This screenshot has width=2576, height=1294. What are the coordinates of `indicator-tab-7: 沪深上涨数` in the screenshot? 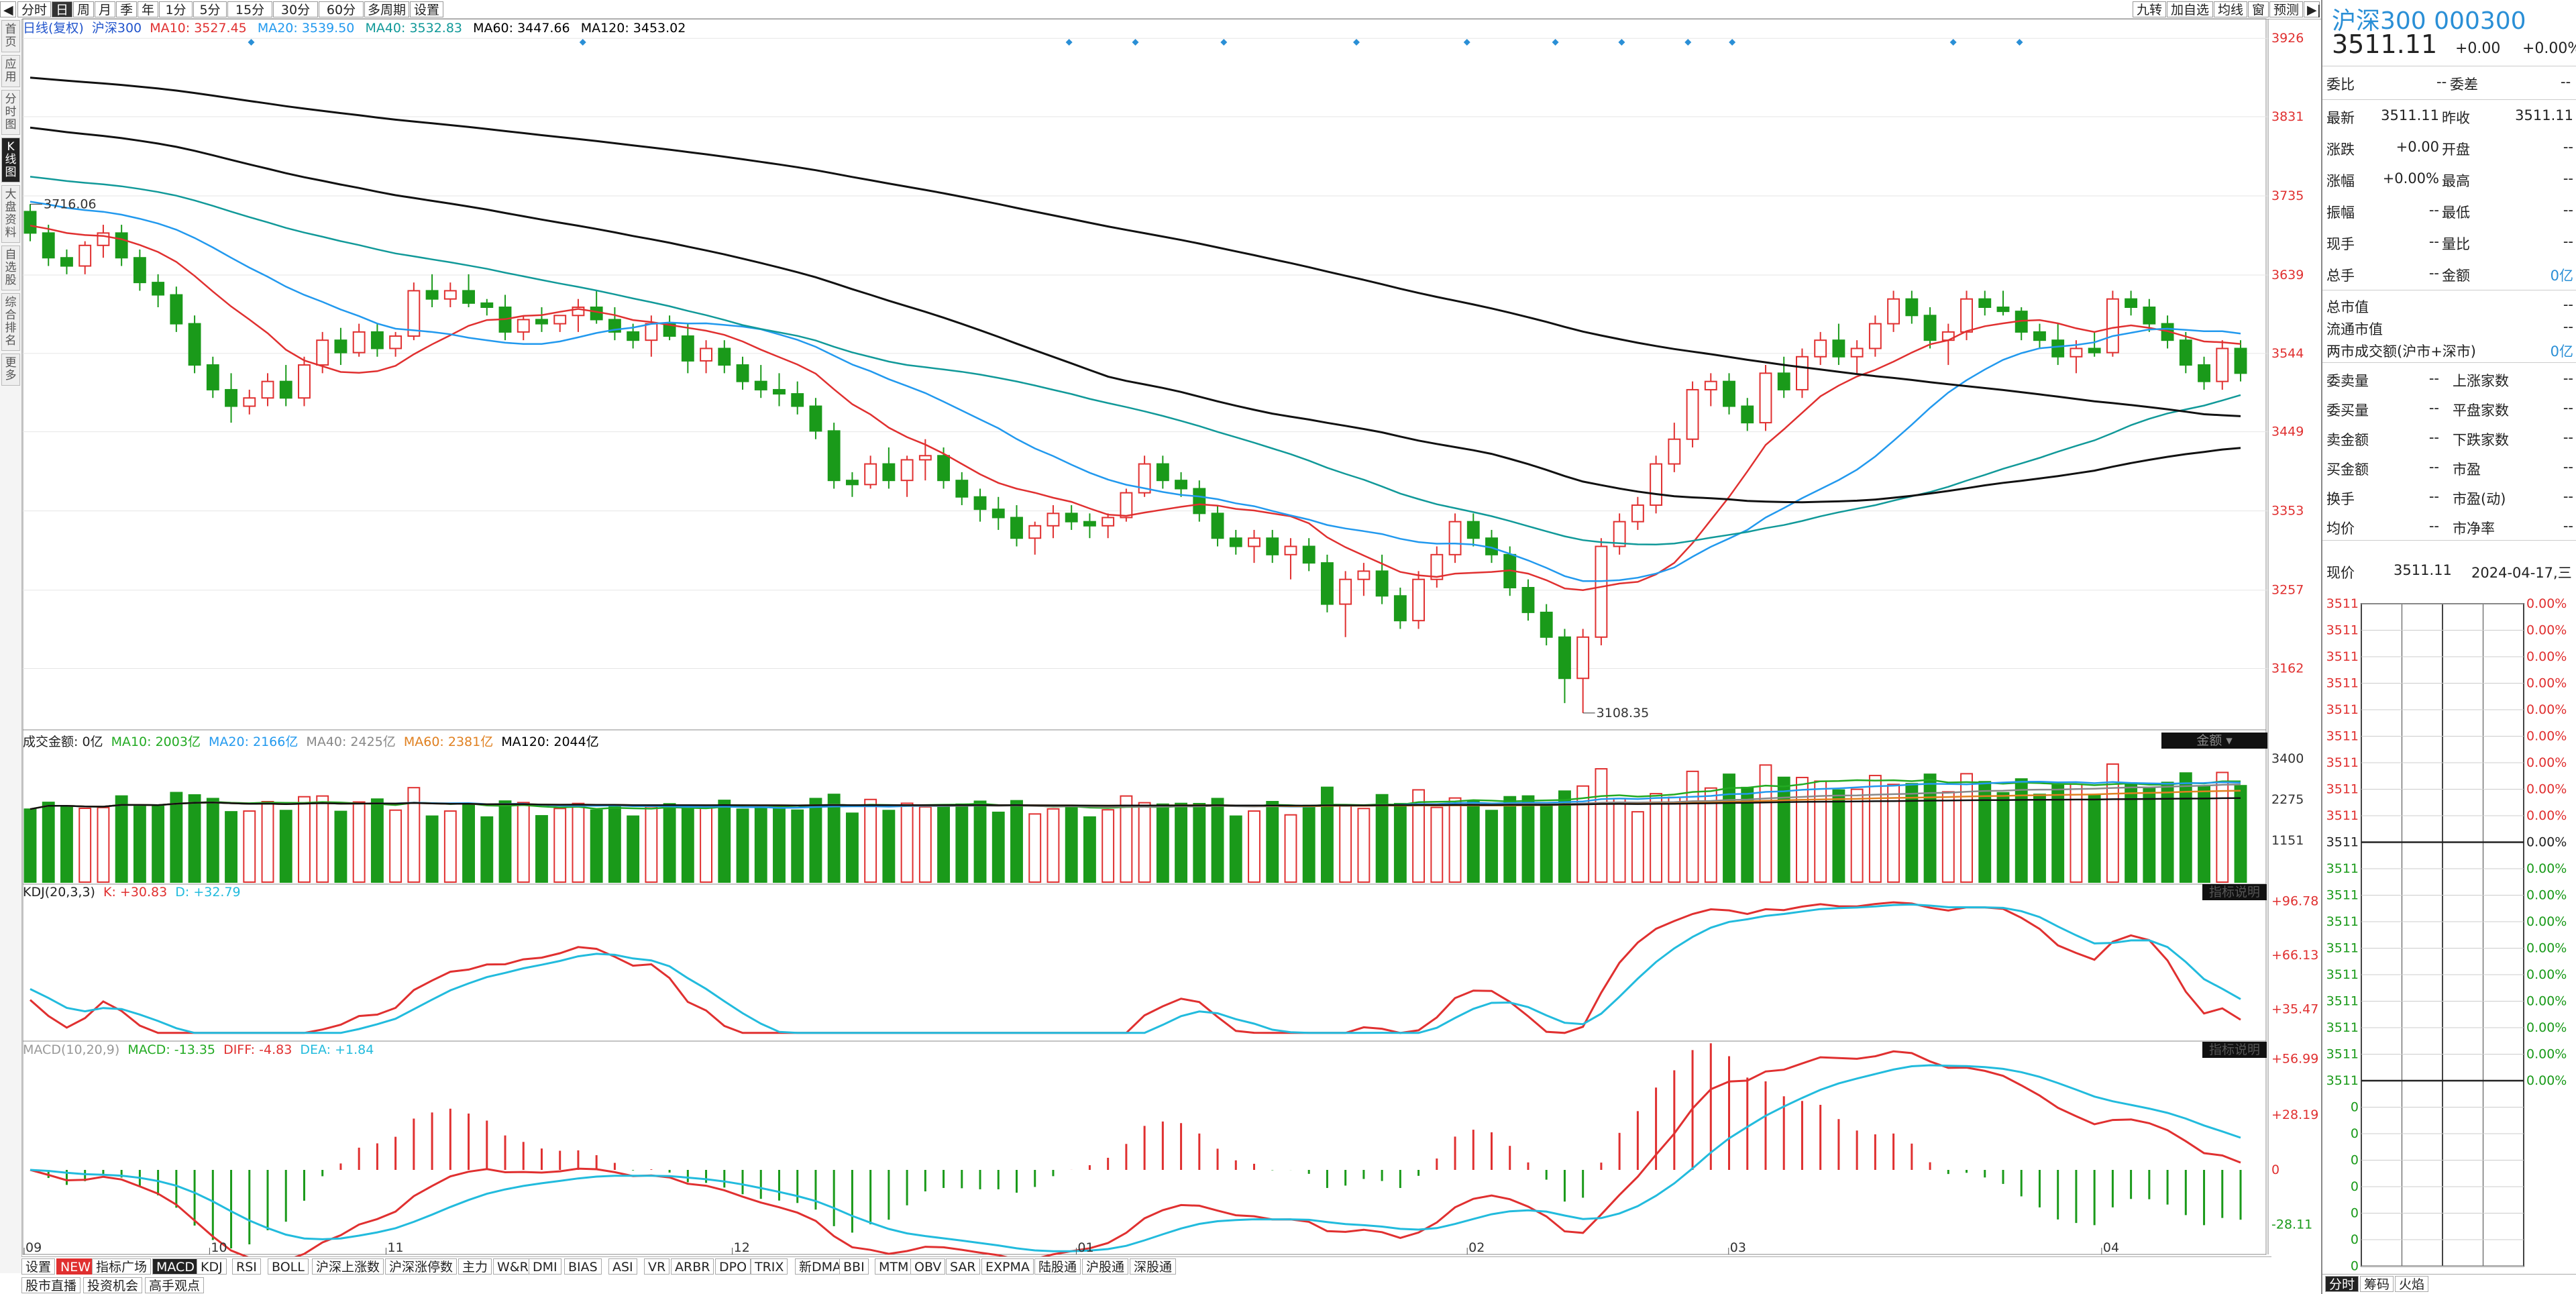 It's located at (348, 1266).